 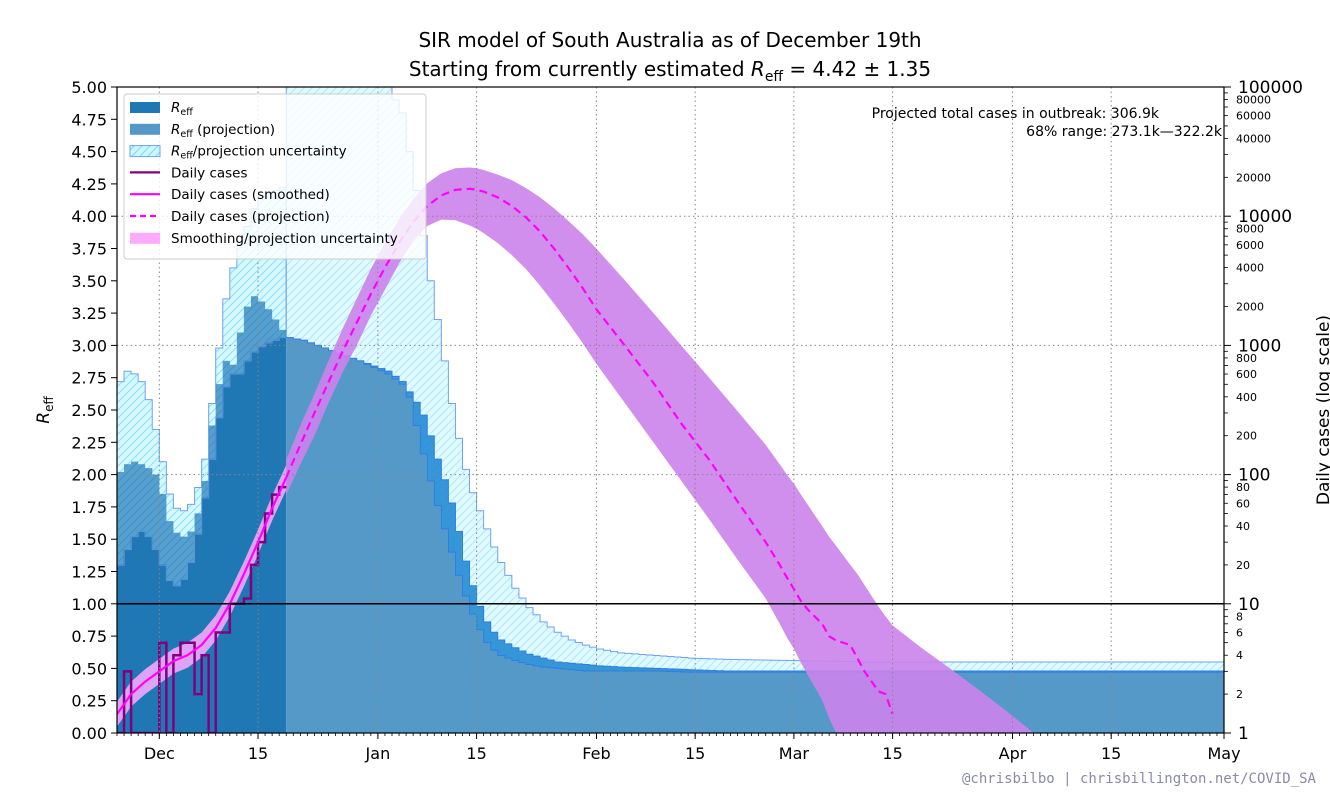 What do you see at coordinates (1243, 526) in the screenshot?
I see `y-right-minor-label: 40` at bounding box center [1243, 526].